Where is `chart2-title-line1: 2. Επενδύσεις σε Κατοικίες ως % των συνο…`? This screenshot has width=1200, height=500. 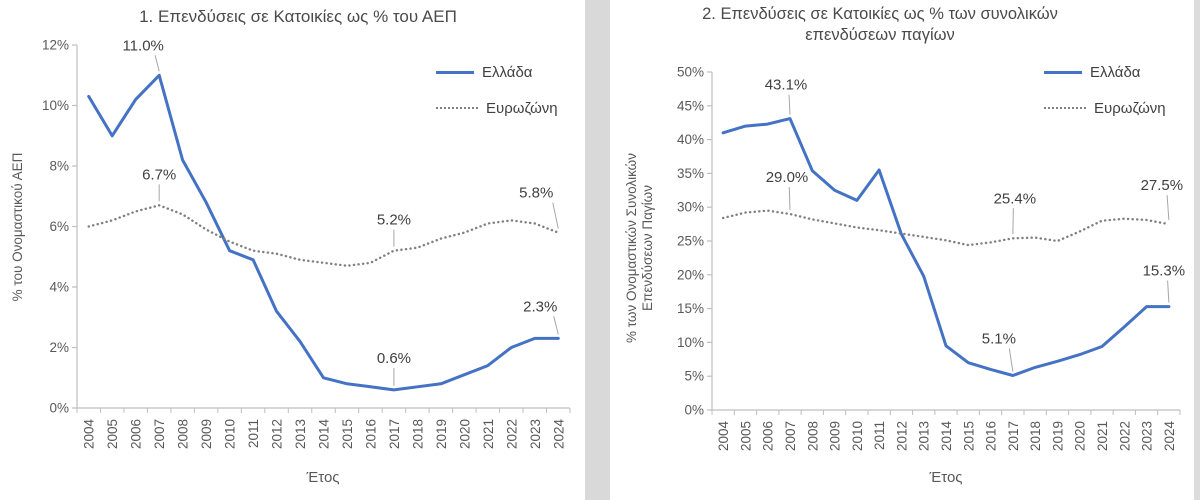
chart2-title-line1: 2. Επενδύσεις σε Κατοικίες ως % των συνο… is located at coordinates (880, 14).